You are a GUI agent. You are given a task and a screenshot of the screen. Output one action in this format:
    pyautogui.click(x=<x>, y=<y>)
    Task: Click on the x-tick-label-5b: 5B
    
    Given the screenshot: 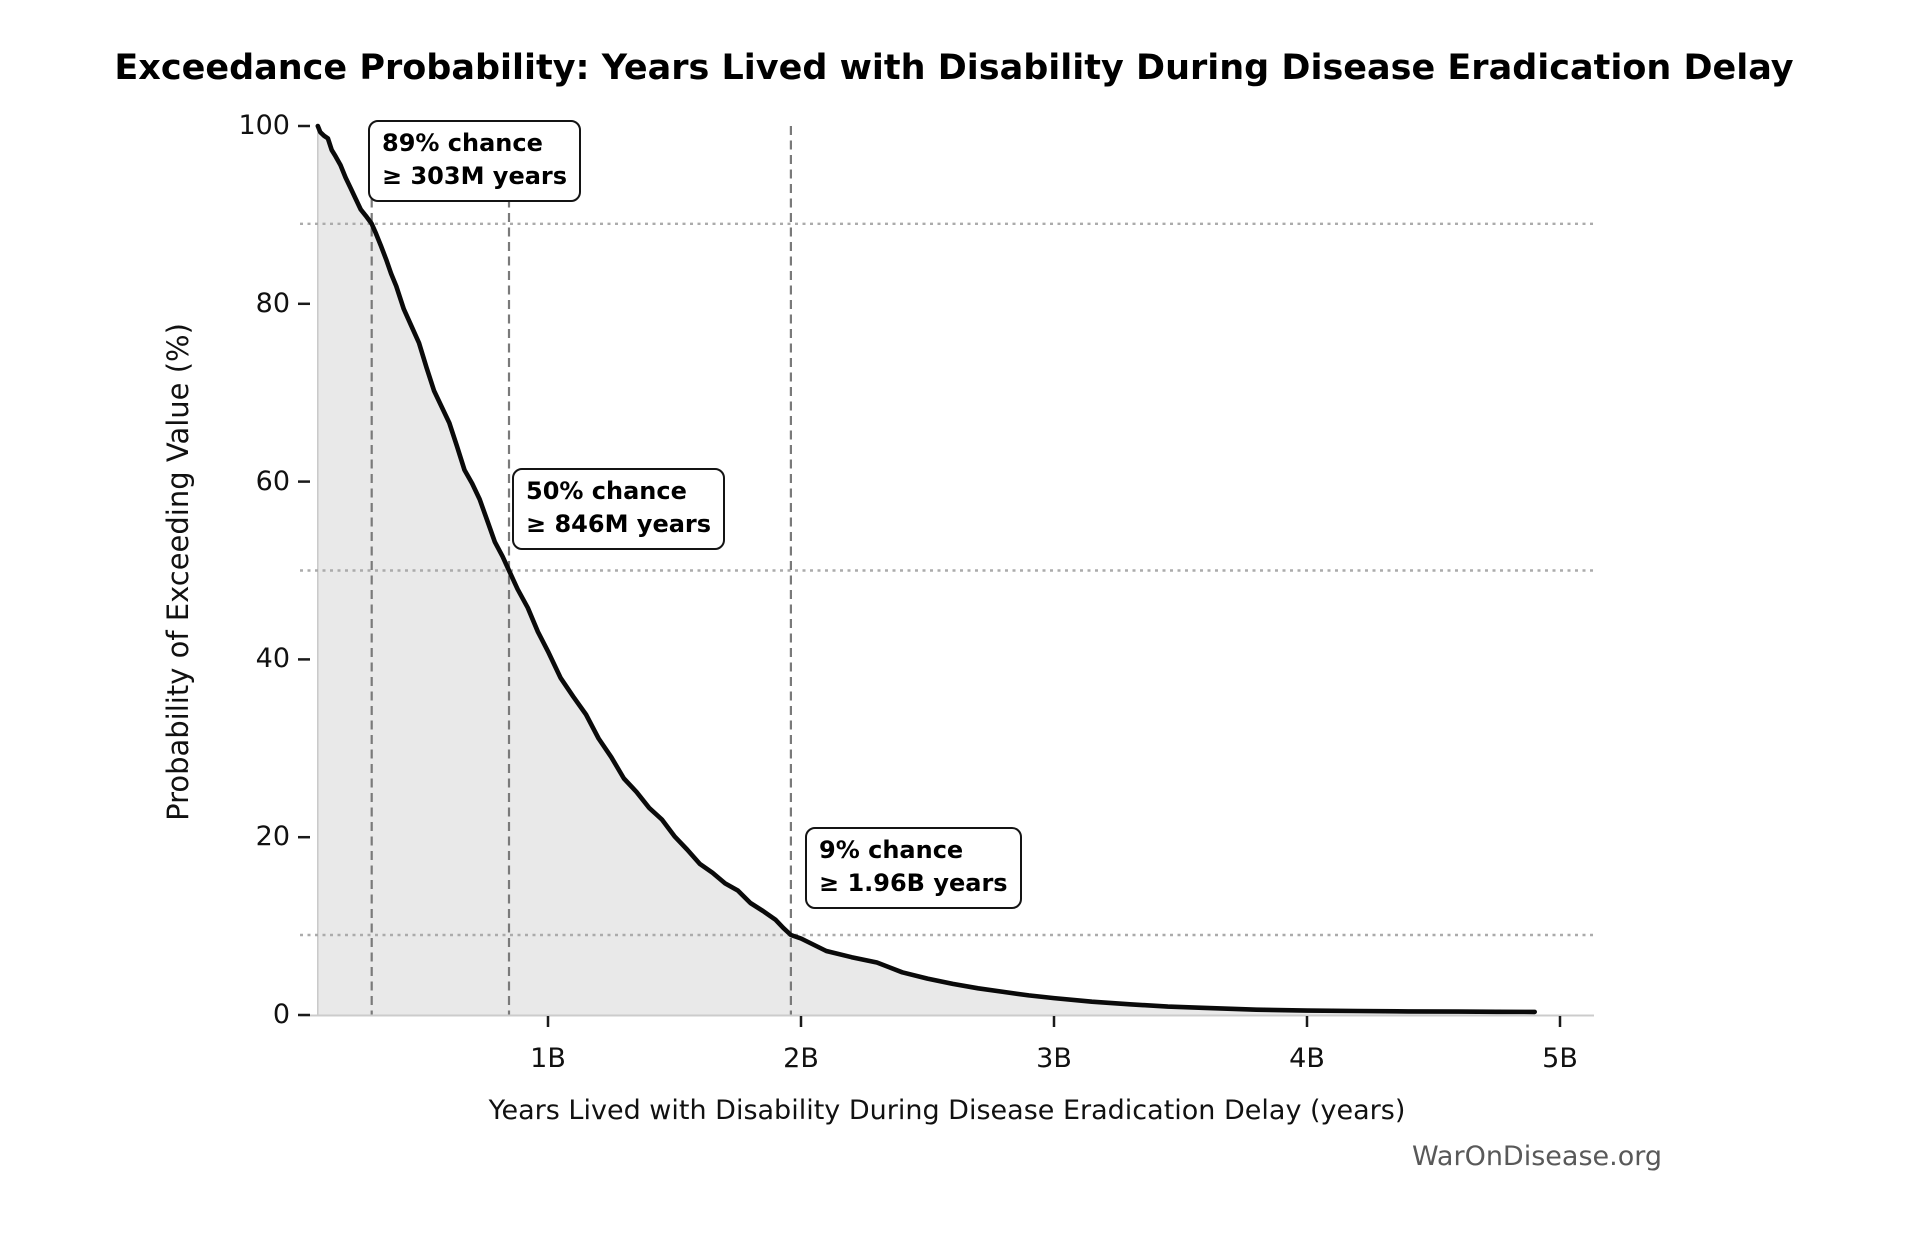 What is the action you would take?
    pyautogui.click(x=1560, y=1058)
    